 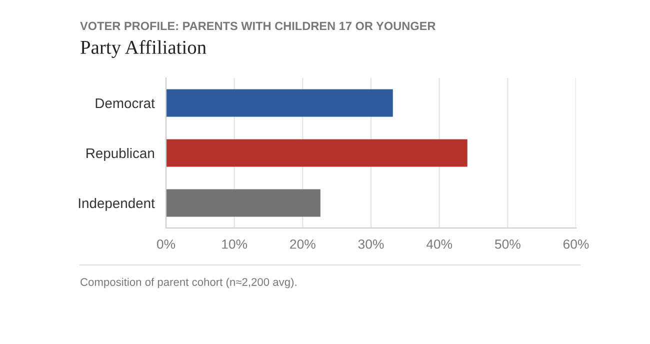 What do you see at coordinates (116, 204) in the screenshot?
I see `y-tick-label: Independent` at bounding box center [116, 204].